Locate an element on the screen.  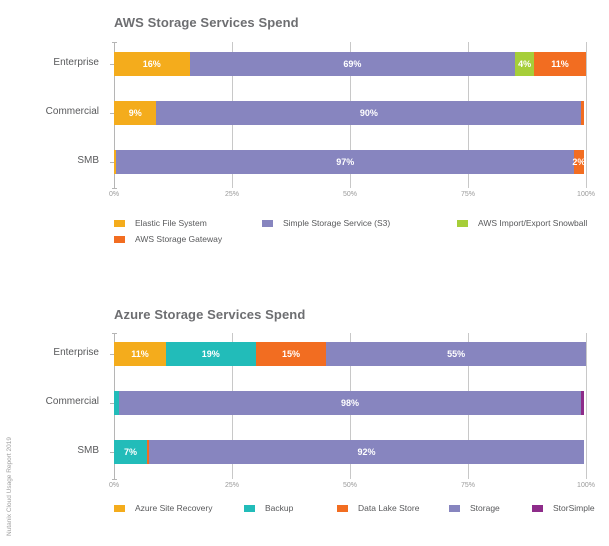
bar-segment: 92% is located at coordinates (366, 452).